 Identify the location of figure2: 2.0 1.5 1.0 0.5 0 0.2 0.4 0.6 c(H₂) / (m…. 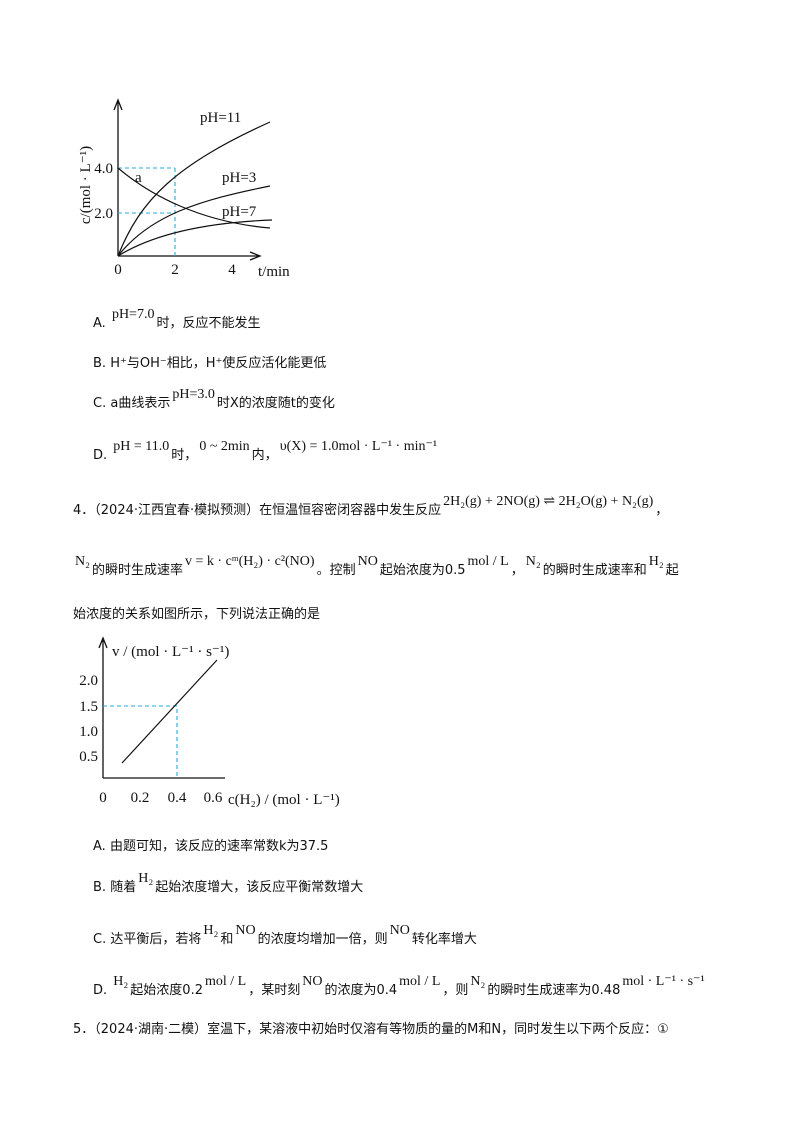
(209, 722).